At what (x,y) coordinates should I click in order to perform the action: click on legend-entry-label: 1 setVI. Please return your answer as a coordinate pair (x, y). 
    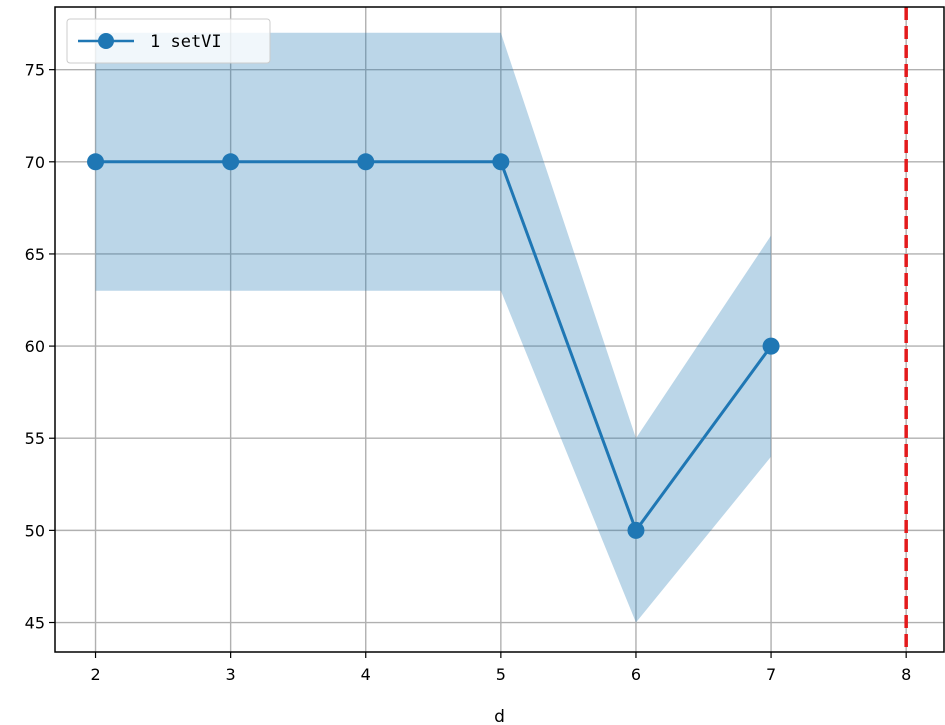
    Looking at the image, I should click on (186, 42).